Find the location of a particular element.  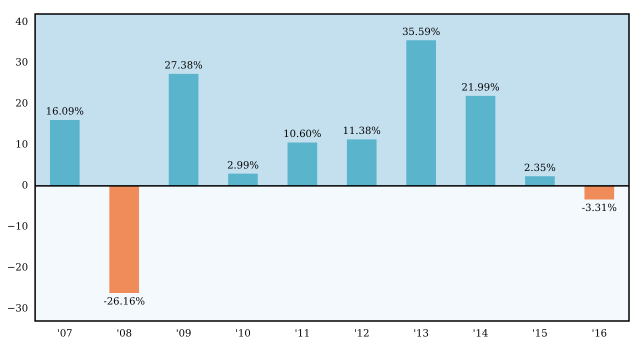

x-tick-label: '08 is located at coordinates (124, 334).